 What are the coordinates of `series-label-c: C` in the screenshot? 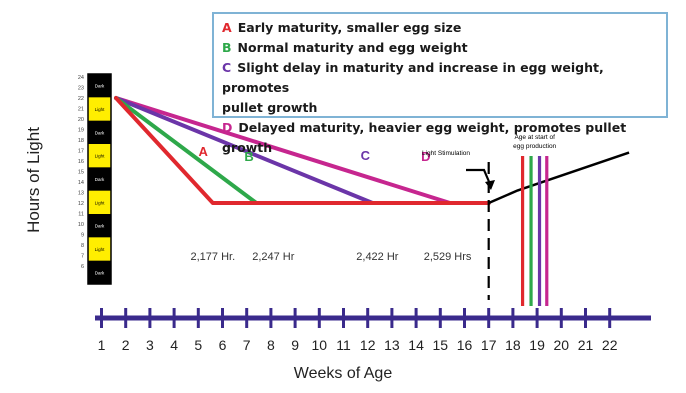 It's located at (366, 155).